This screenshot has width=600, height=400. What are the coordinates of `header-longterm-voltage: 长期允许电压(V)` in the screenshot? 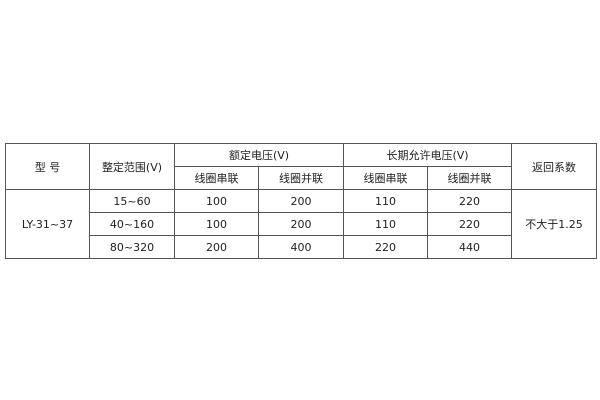 It's located at (428, 155).